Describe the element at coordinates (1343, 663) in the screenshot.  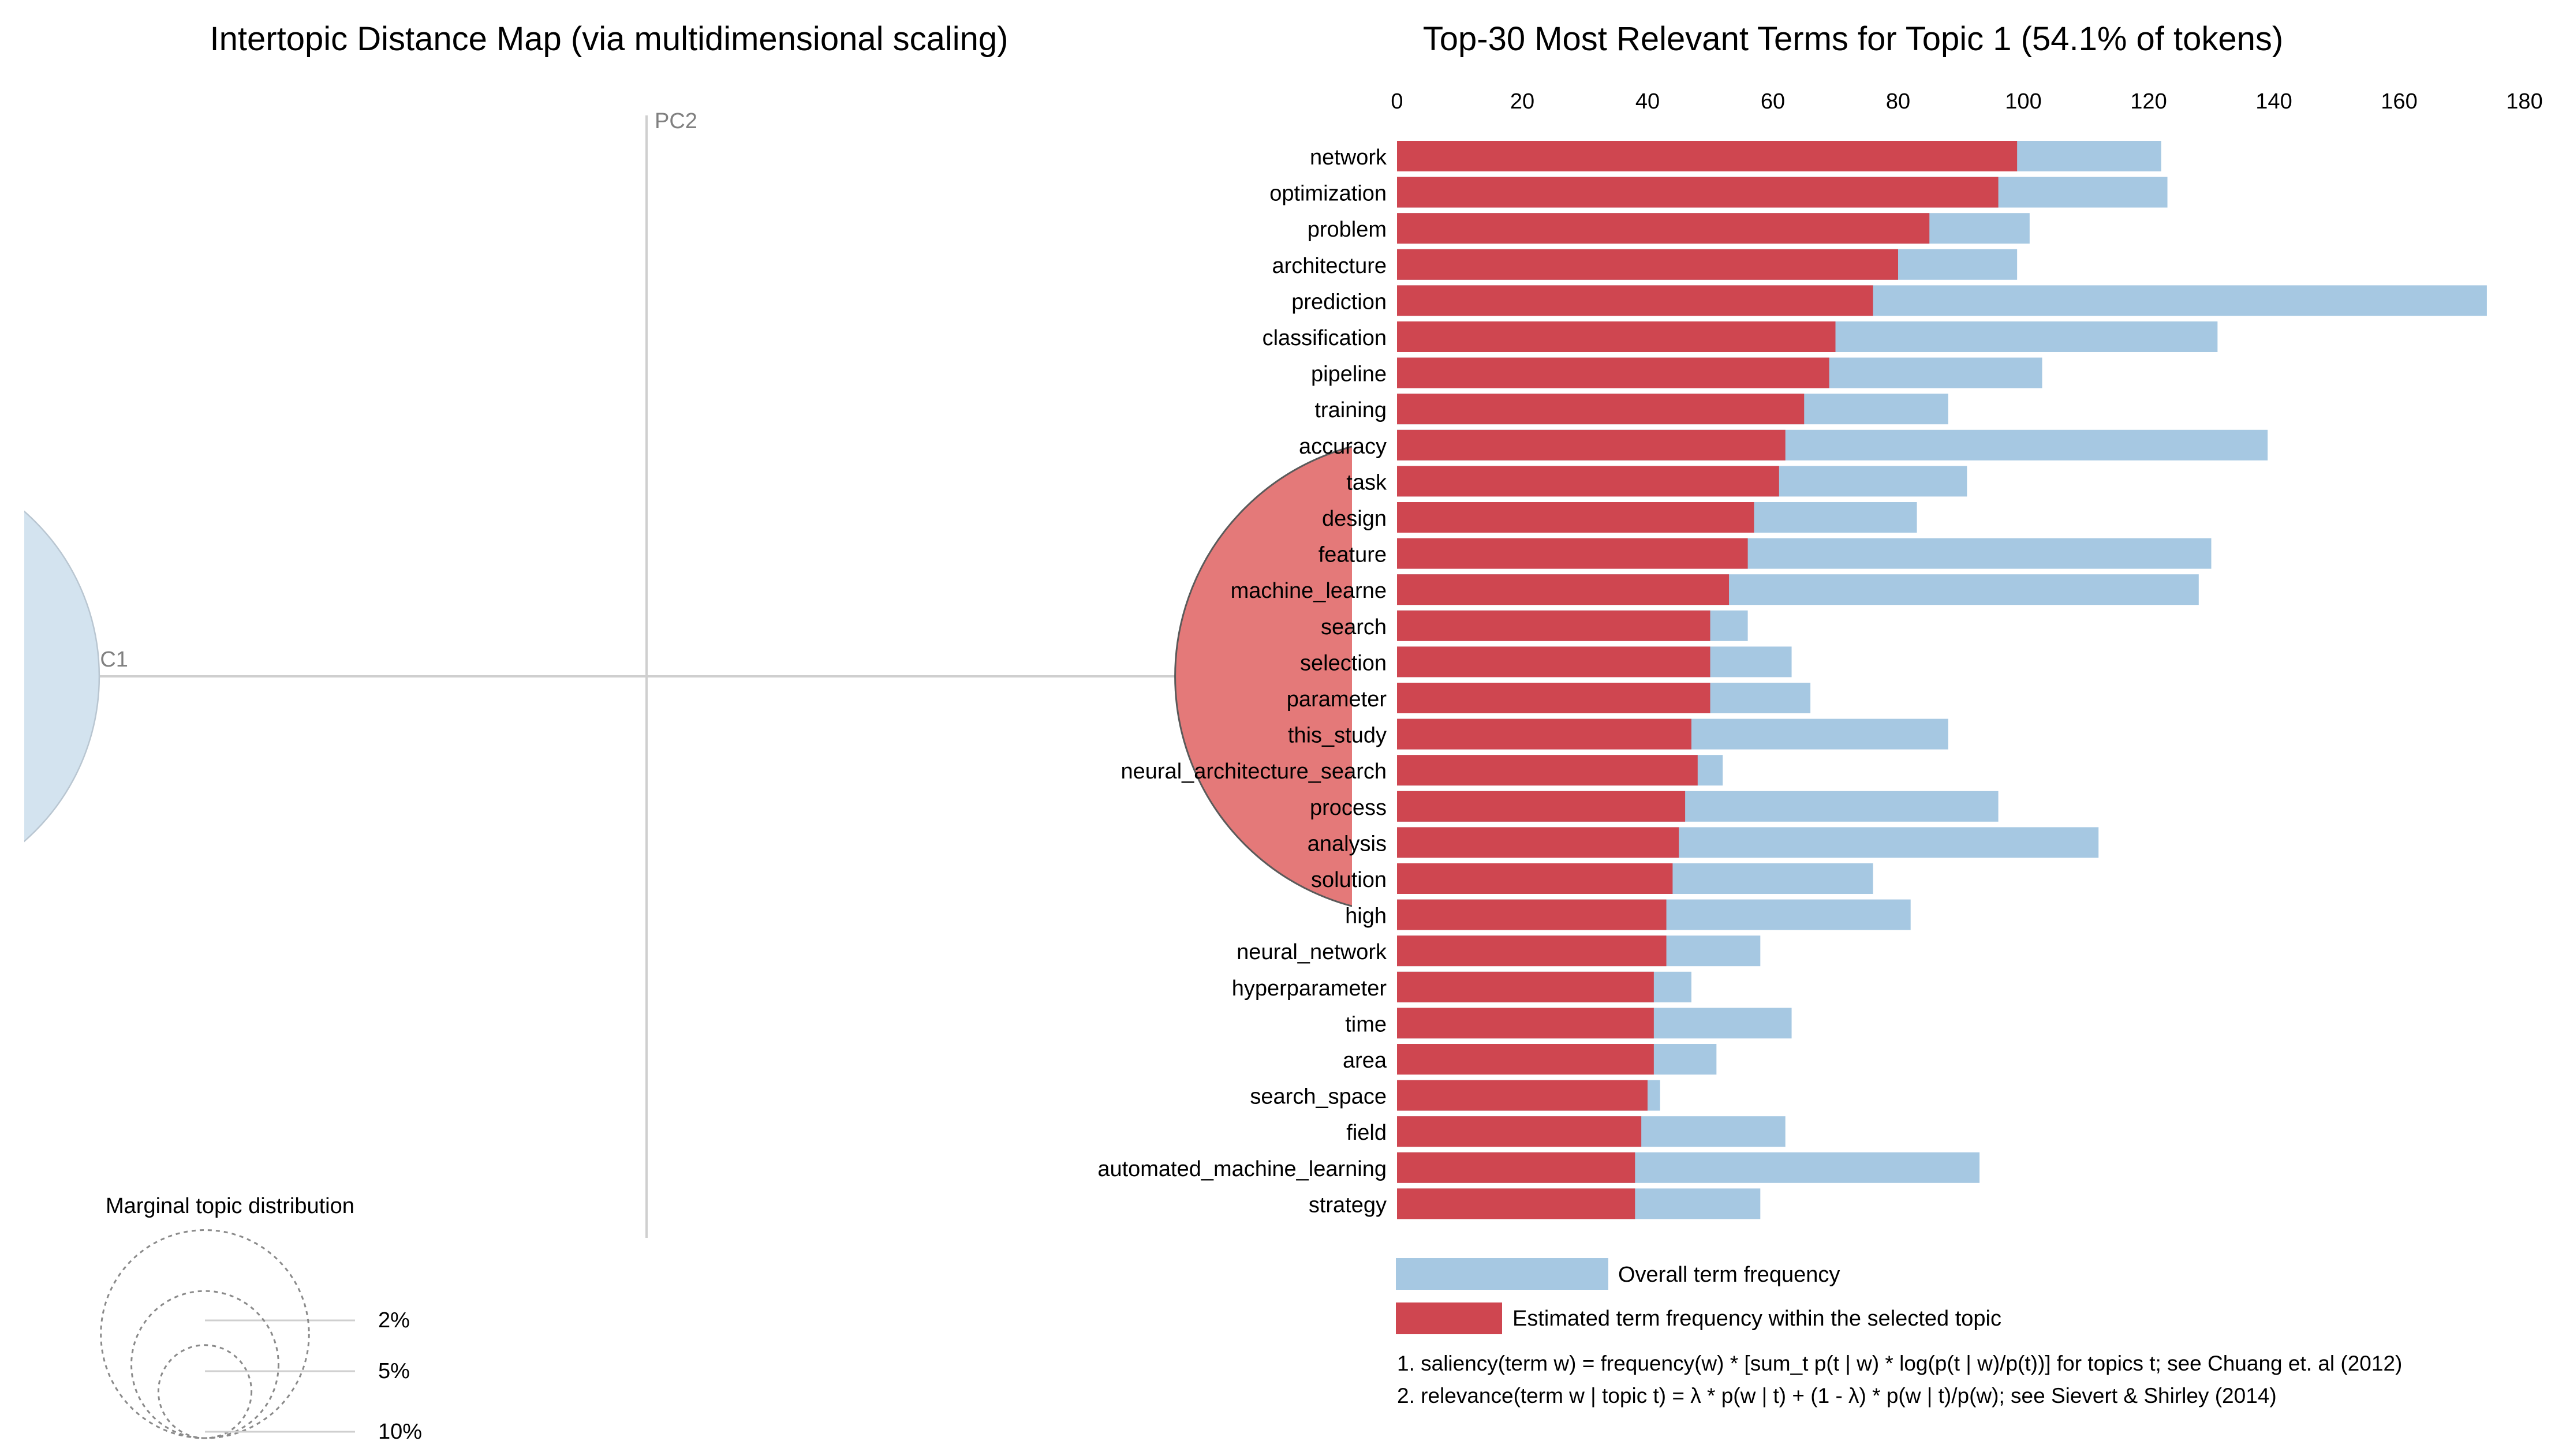
I see `term-label-selection: selection` at that location.